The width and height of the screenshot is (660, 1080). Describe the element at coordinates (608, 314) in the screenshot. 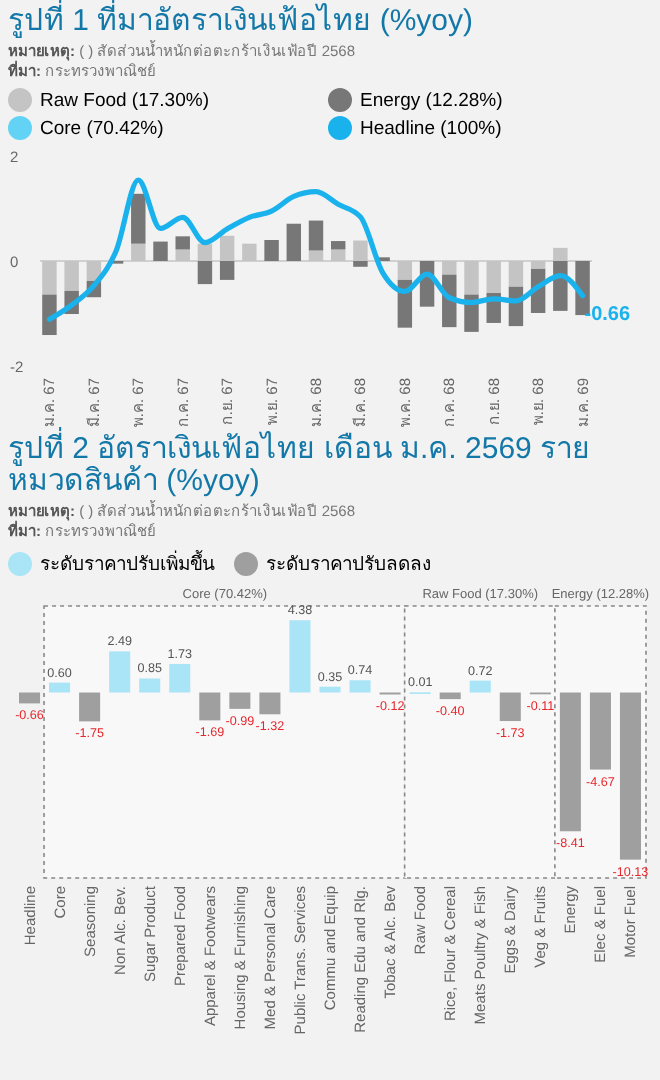

I see `annotation: -0.66` at that location.